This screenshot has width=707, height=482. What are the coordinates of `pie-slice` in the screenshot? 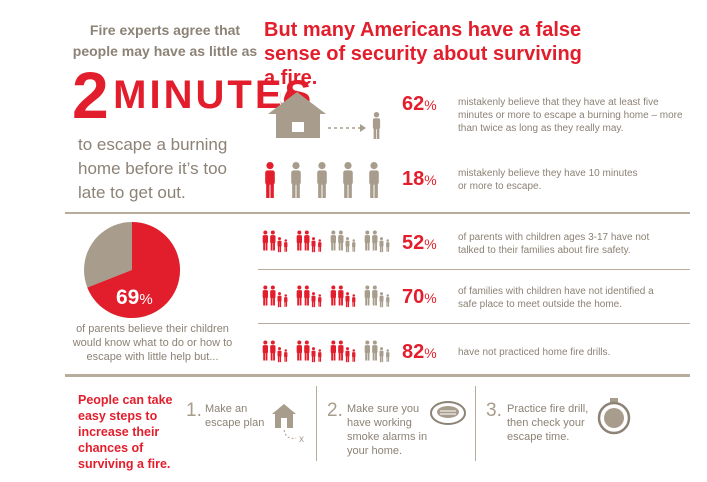 It's located at (133, 270).